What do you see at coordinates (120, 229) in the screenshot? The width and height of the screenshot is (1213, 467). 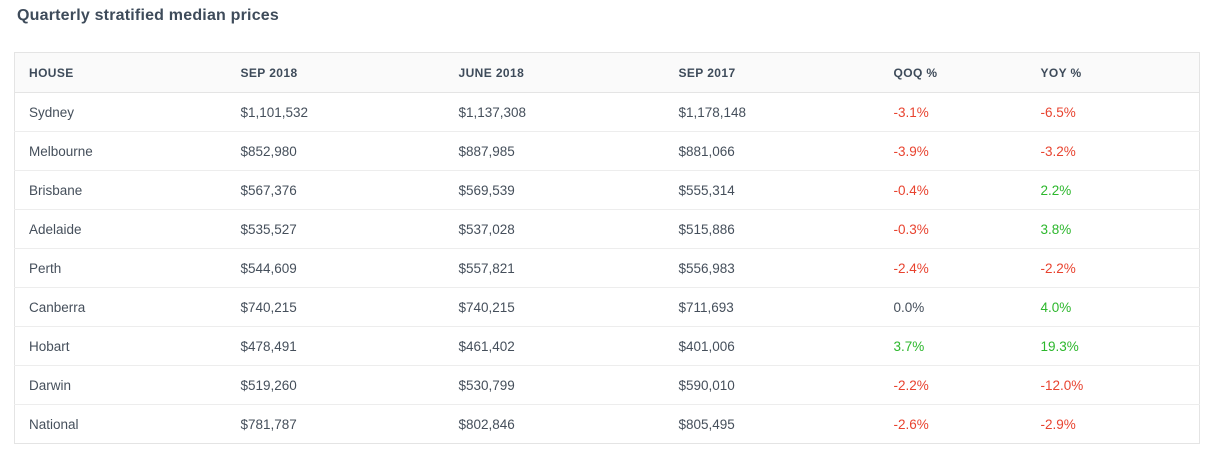 I see `house-cell: Adelaide` at bounding box center [120, 229].